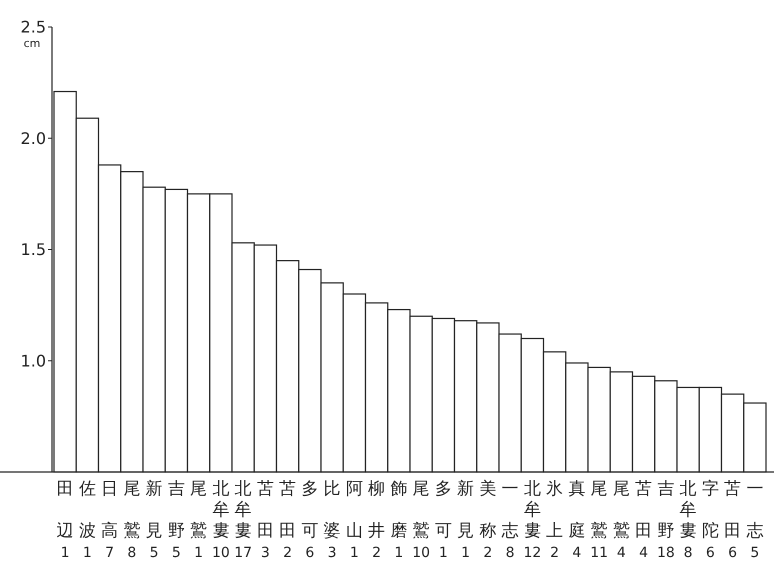 The width and height of the screenshot is (774, 562). What do you see at coordinates (109, 520) in the screenshot?
I see `category-label: 日高7` at bounding box center [109, 520].